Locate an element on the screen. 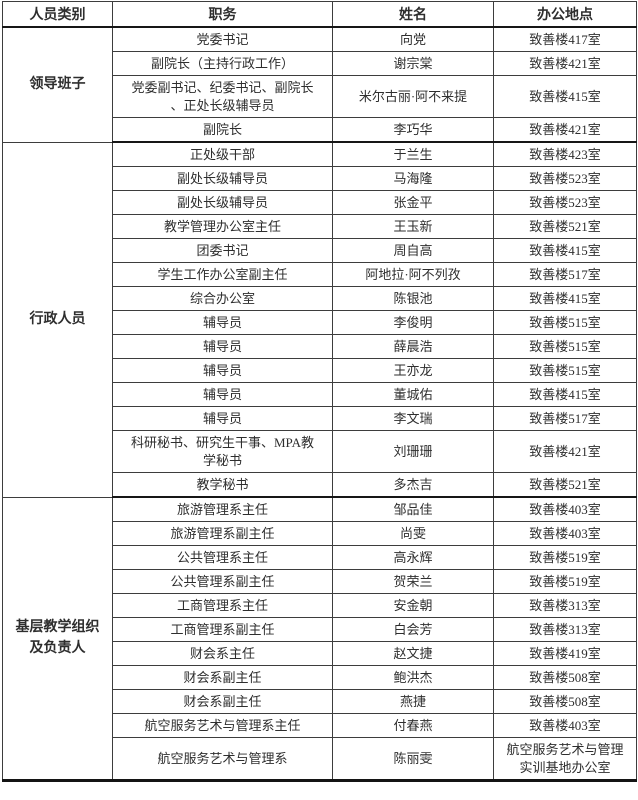 The image size is (638, 800). column-header-category: 人员类别 is located at coordinates (57, 14).